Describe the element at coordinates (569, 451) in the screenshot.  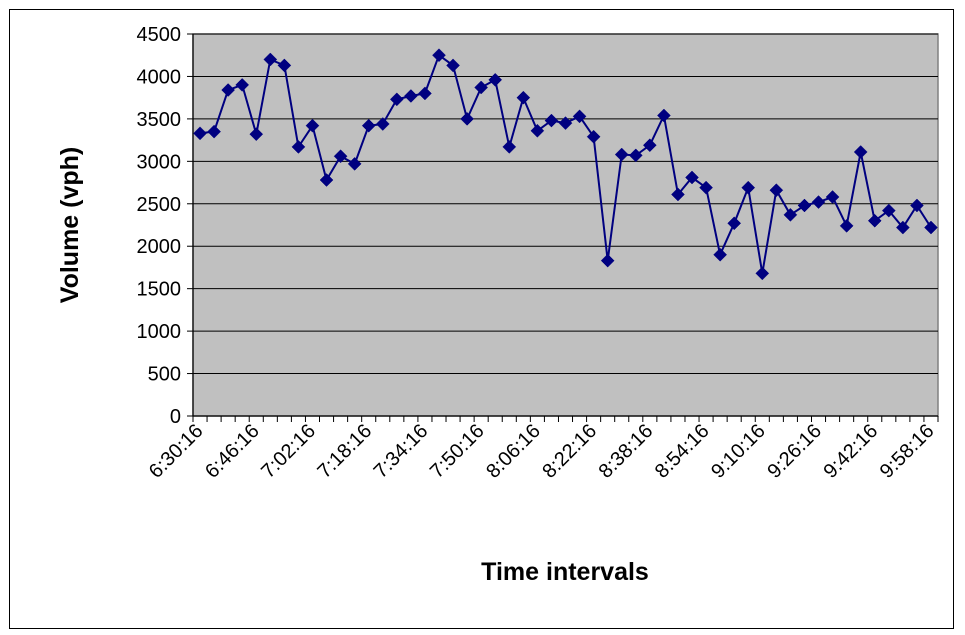
I see `x-tick-label: 8:22:16` at that location.